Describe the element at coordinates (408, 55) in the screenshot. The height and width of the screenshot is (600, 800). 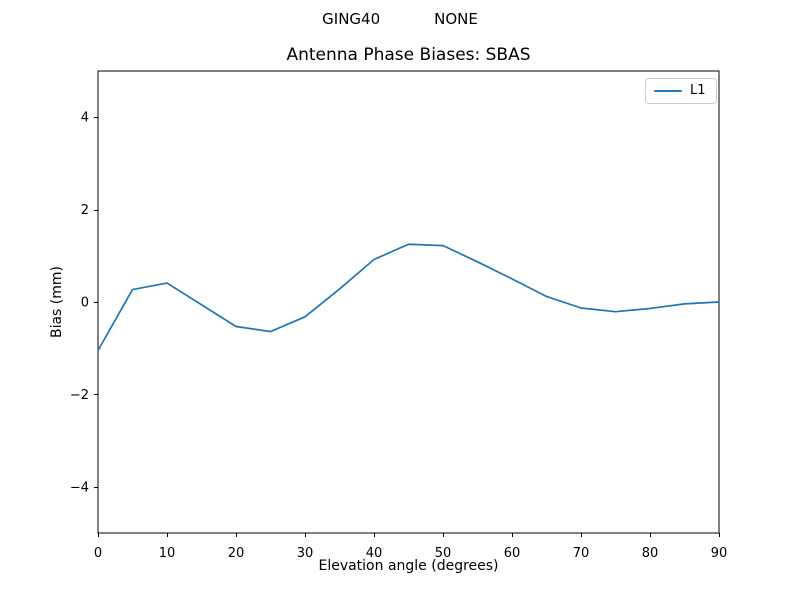
I see `chart-title: Antenna Phase Biases: SBAS` at that location.